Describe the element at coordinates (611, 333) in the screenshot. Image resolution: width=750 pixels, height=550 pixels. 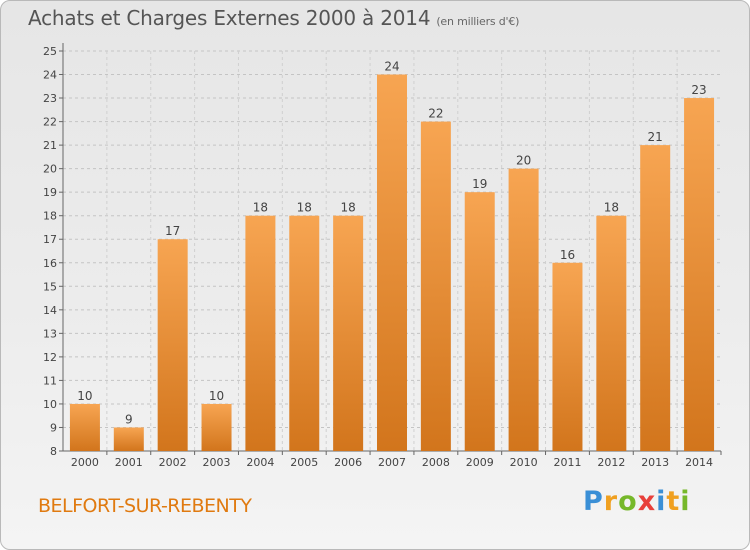
I see `bar-2012` at that location.